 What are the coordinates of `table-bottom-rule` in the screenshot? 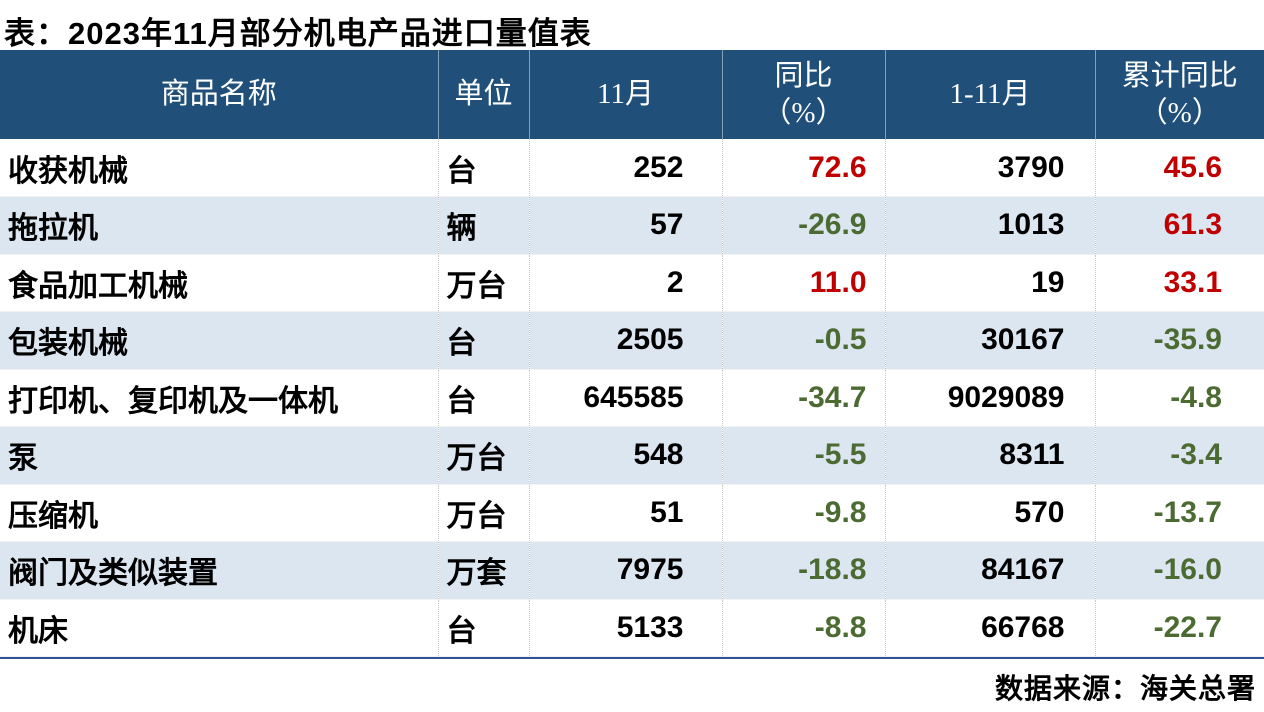 It's located at (632, 658).